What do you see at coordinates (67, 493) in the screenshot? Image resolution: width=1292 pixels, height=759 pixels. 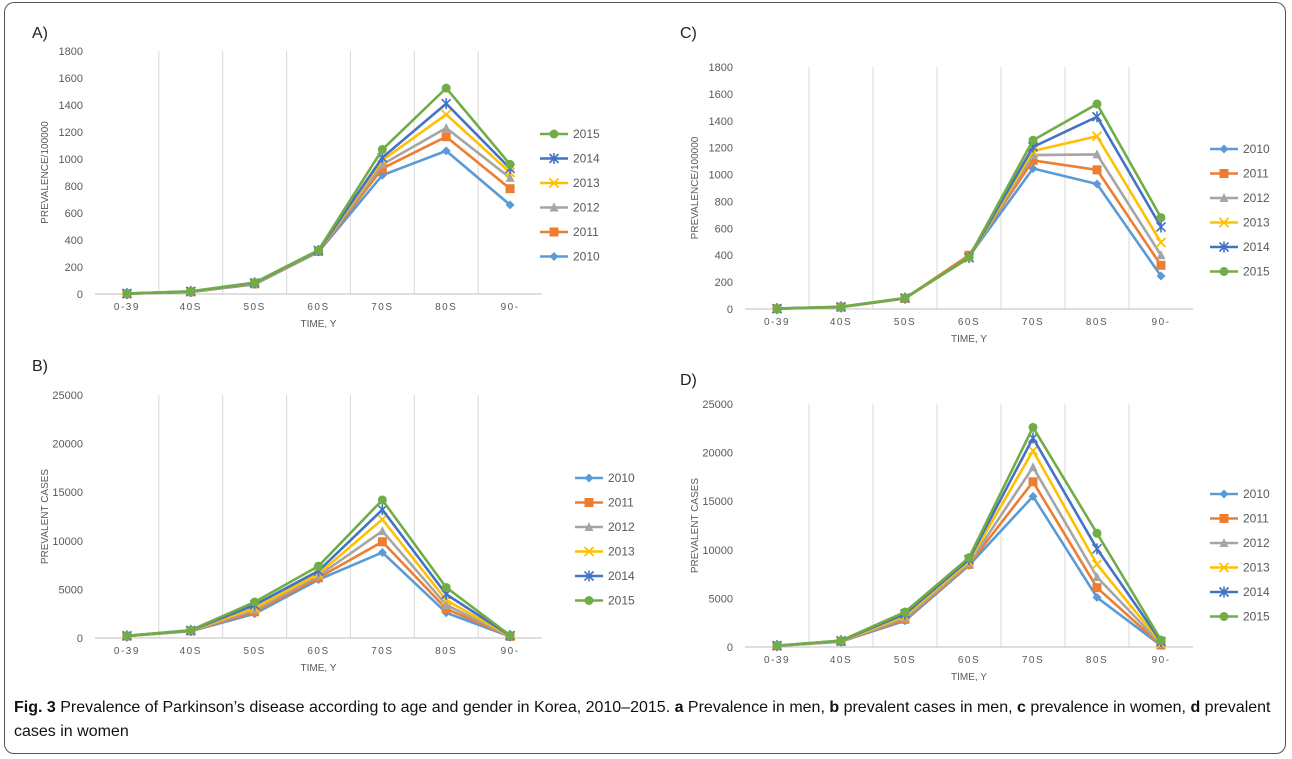 I see `y-tick-label: 15000` at bounding box center [67, 493].